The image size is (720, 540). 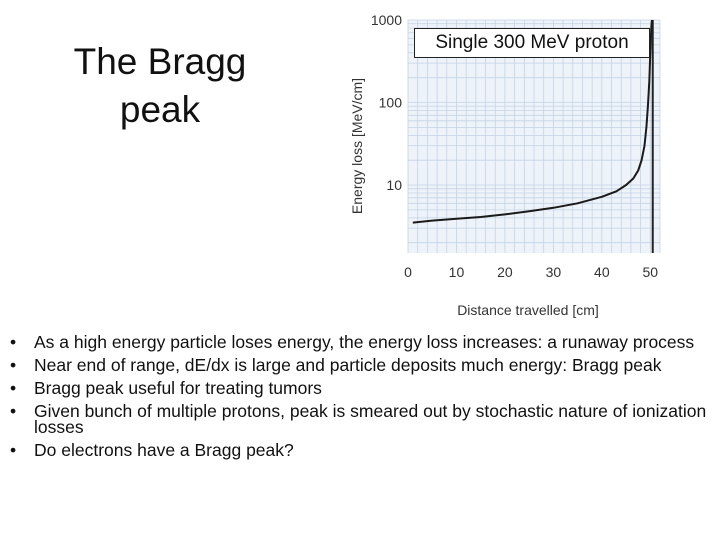 What do you see at coordinates (386, 20) in the screenshot?
I see `y-tick-label: 1000` at bounding box center [386, 20].